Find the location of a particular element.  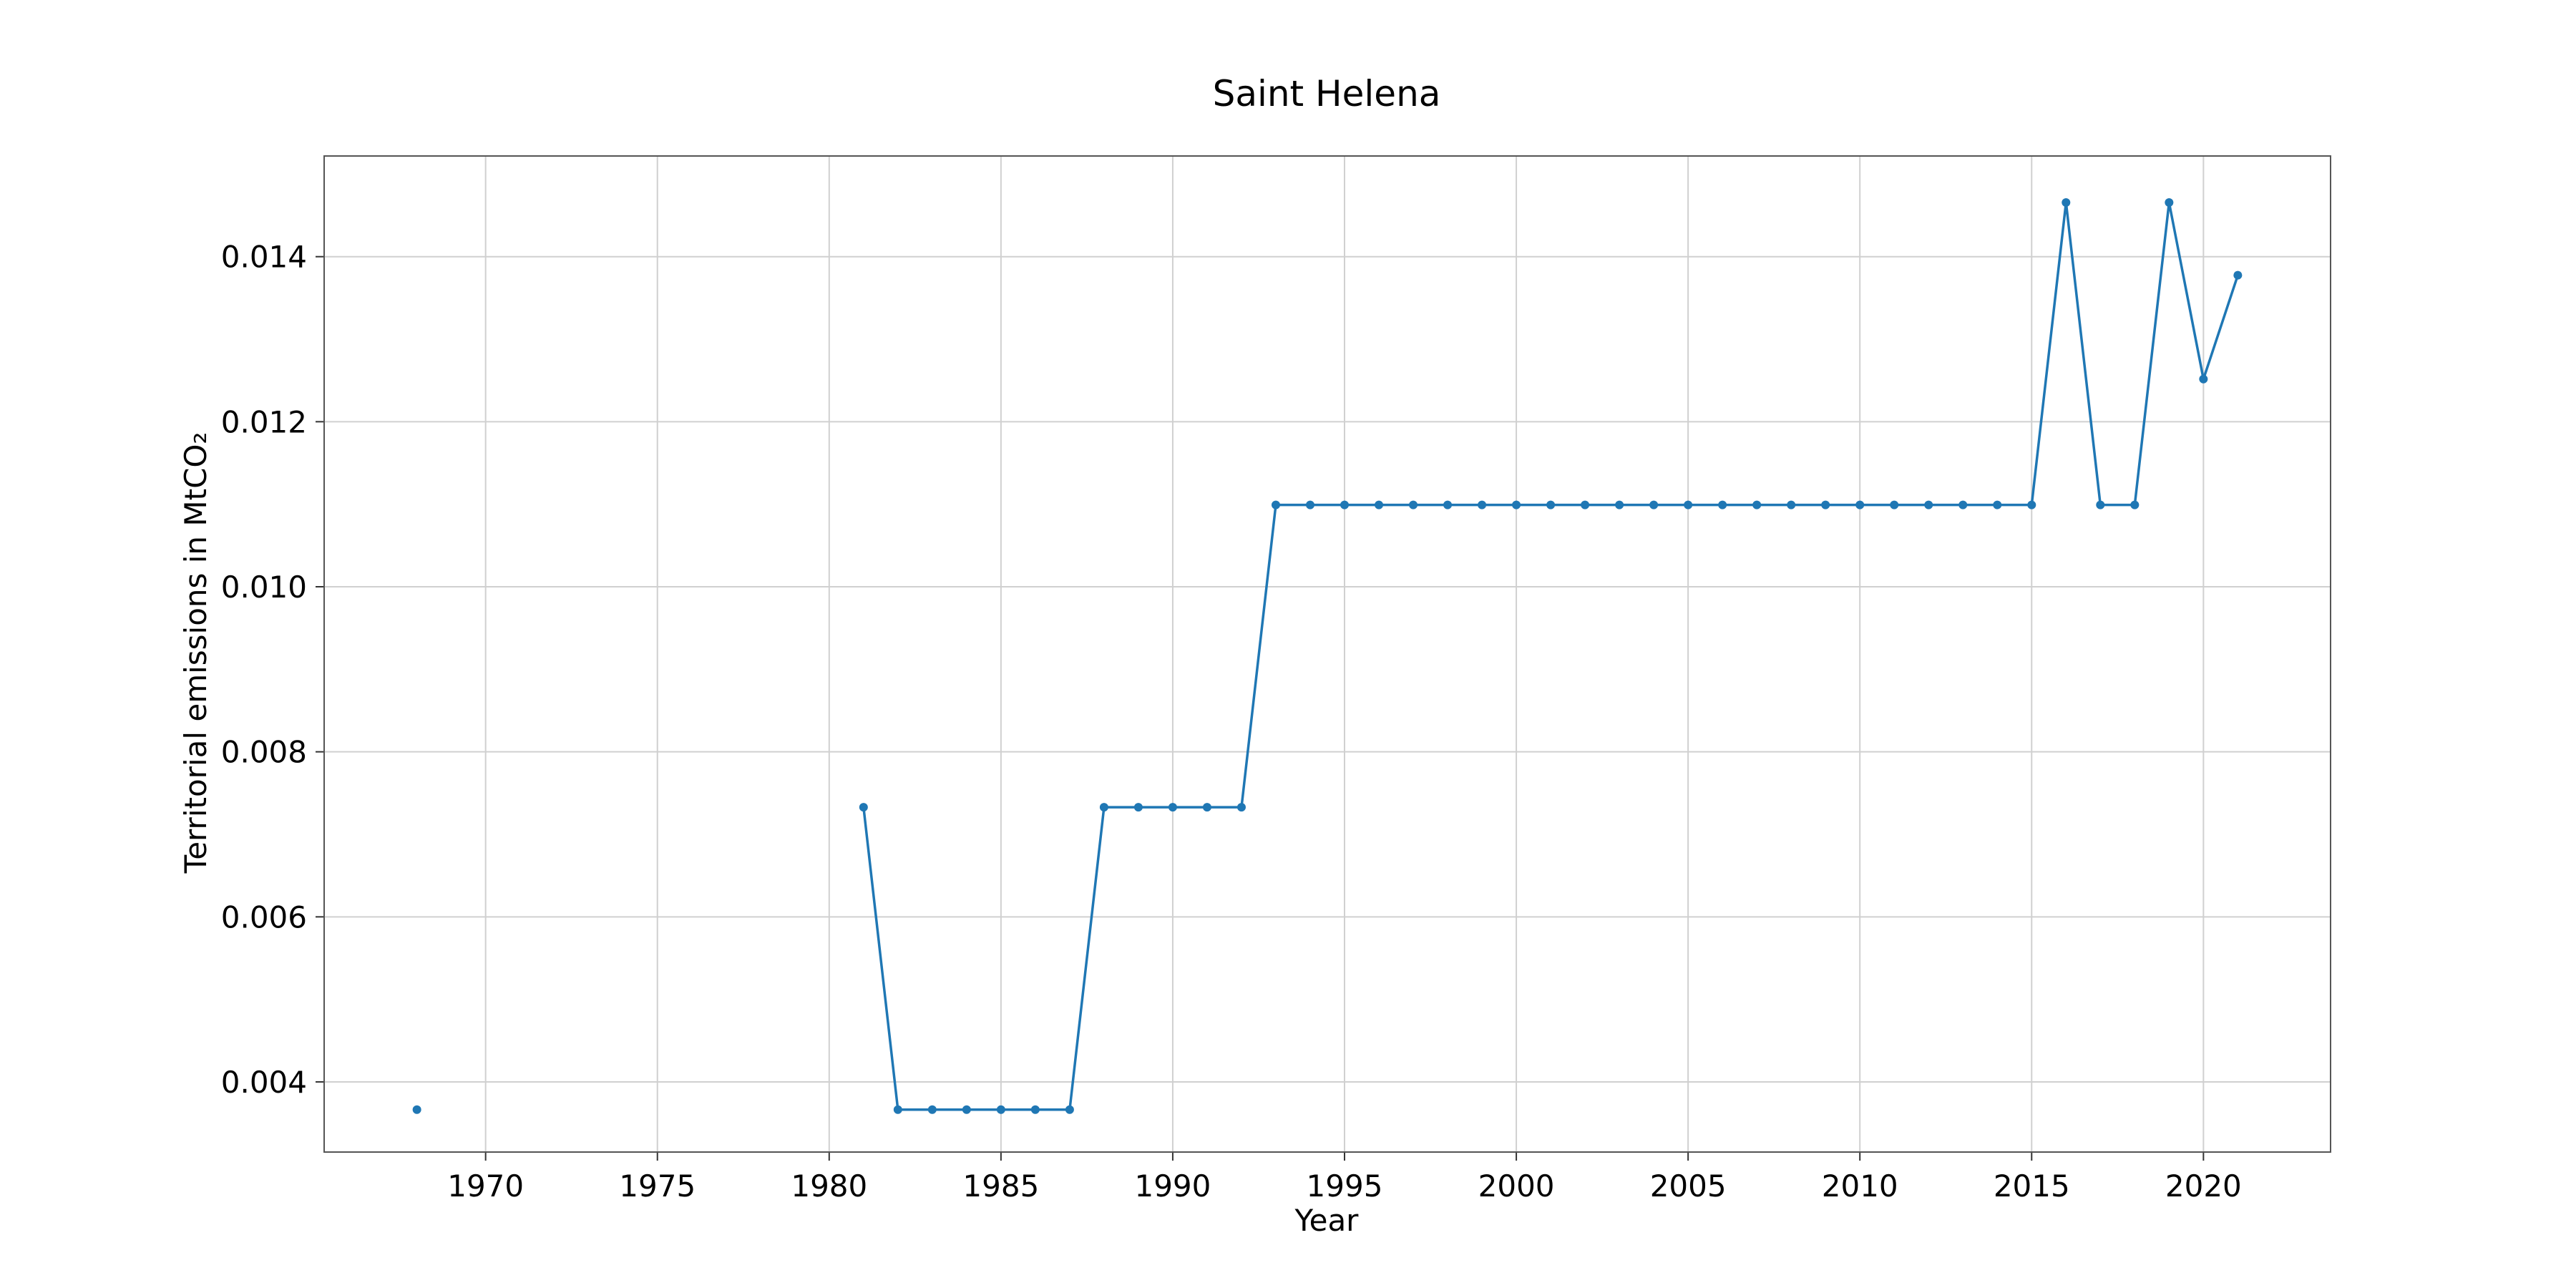

y-tick-label: 0.006 is located at coordinates (264, 917).